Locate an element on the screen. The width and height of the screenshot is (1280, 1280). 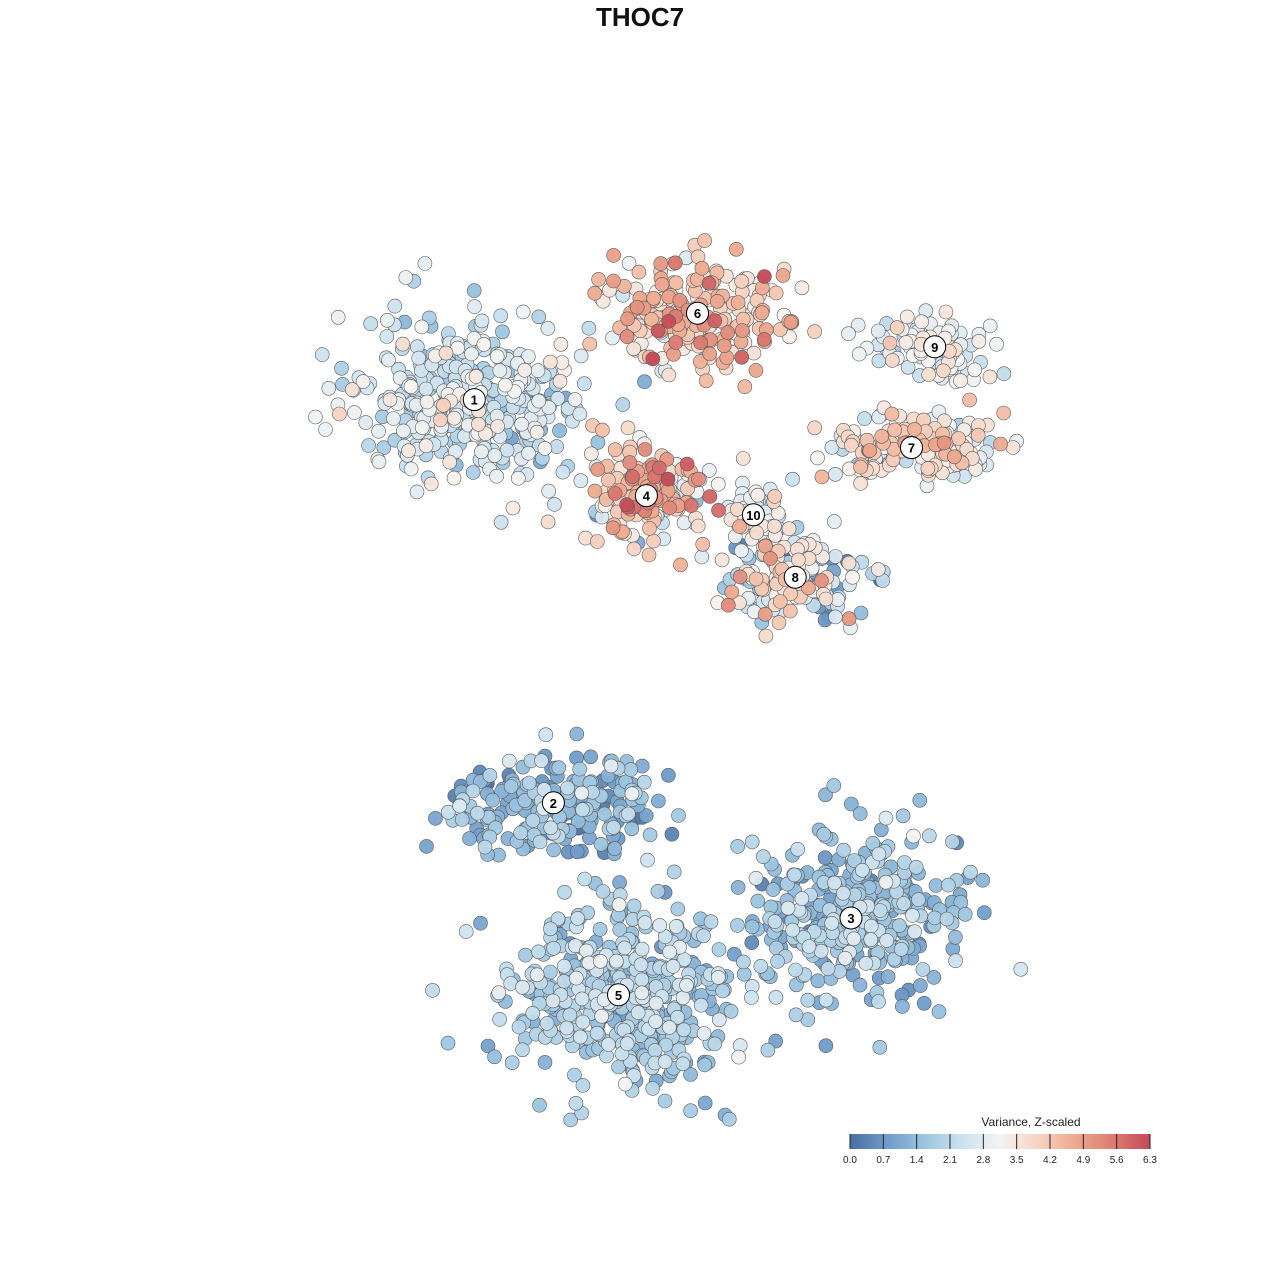
cluster-label-text: 1 is located at coordinates (474, 400).